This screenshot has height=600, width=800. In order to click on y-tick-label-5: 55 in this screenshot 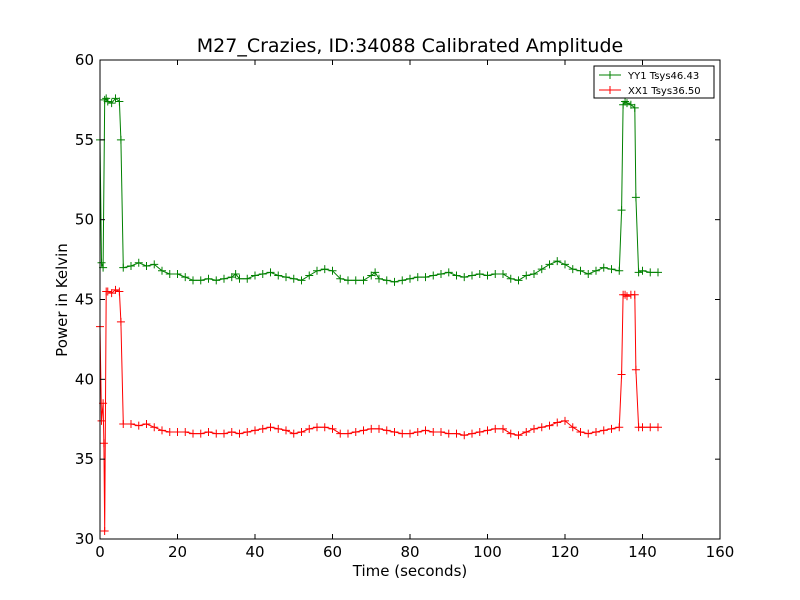, I will do `click(84, 140)`.